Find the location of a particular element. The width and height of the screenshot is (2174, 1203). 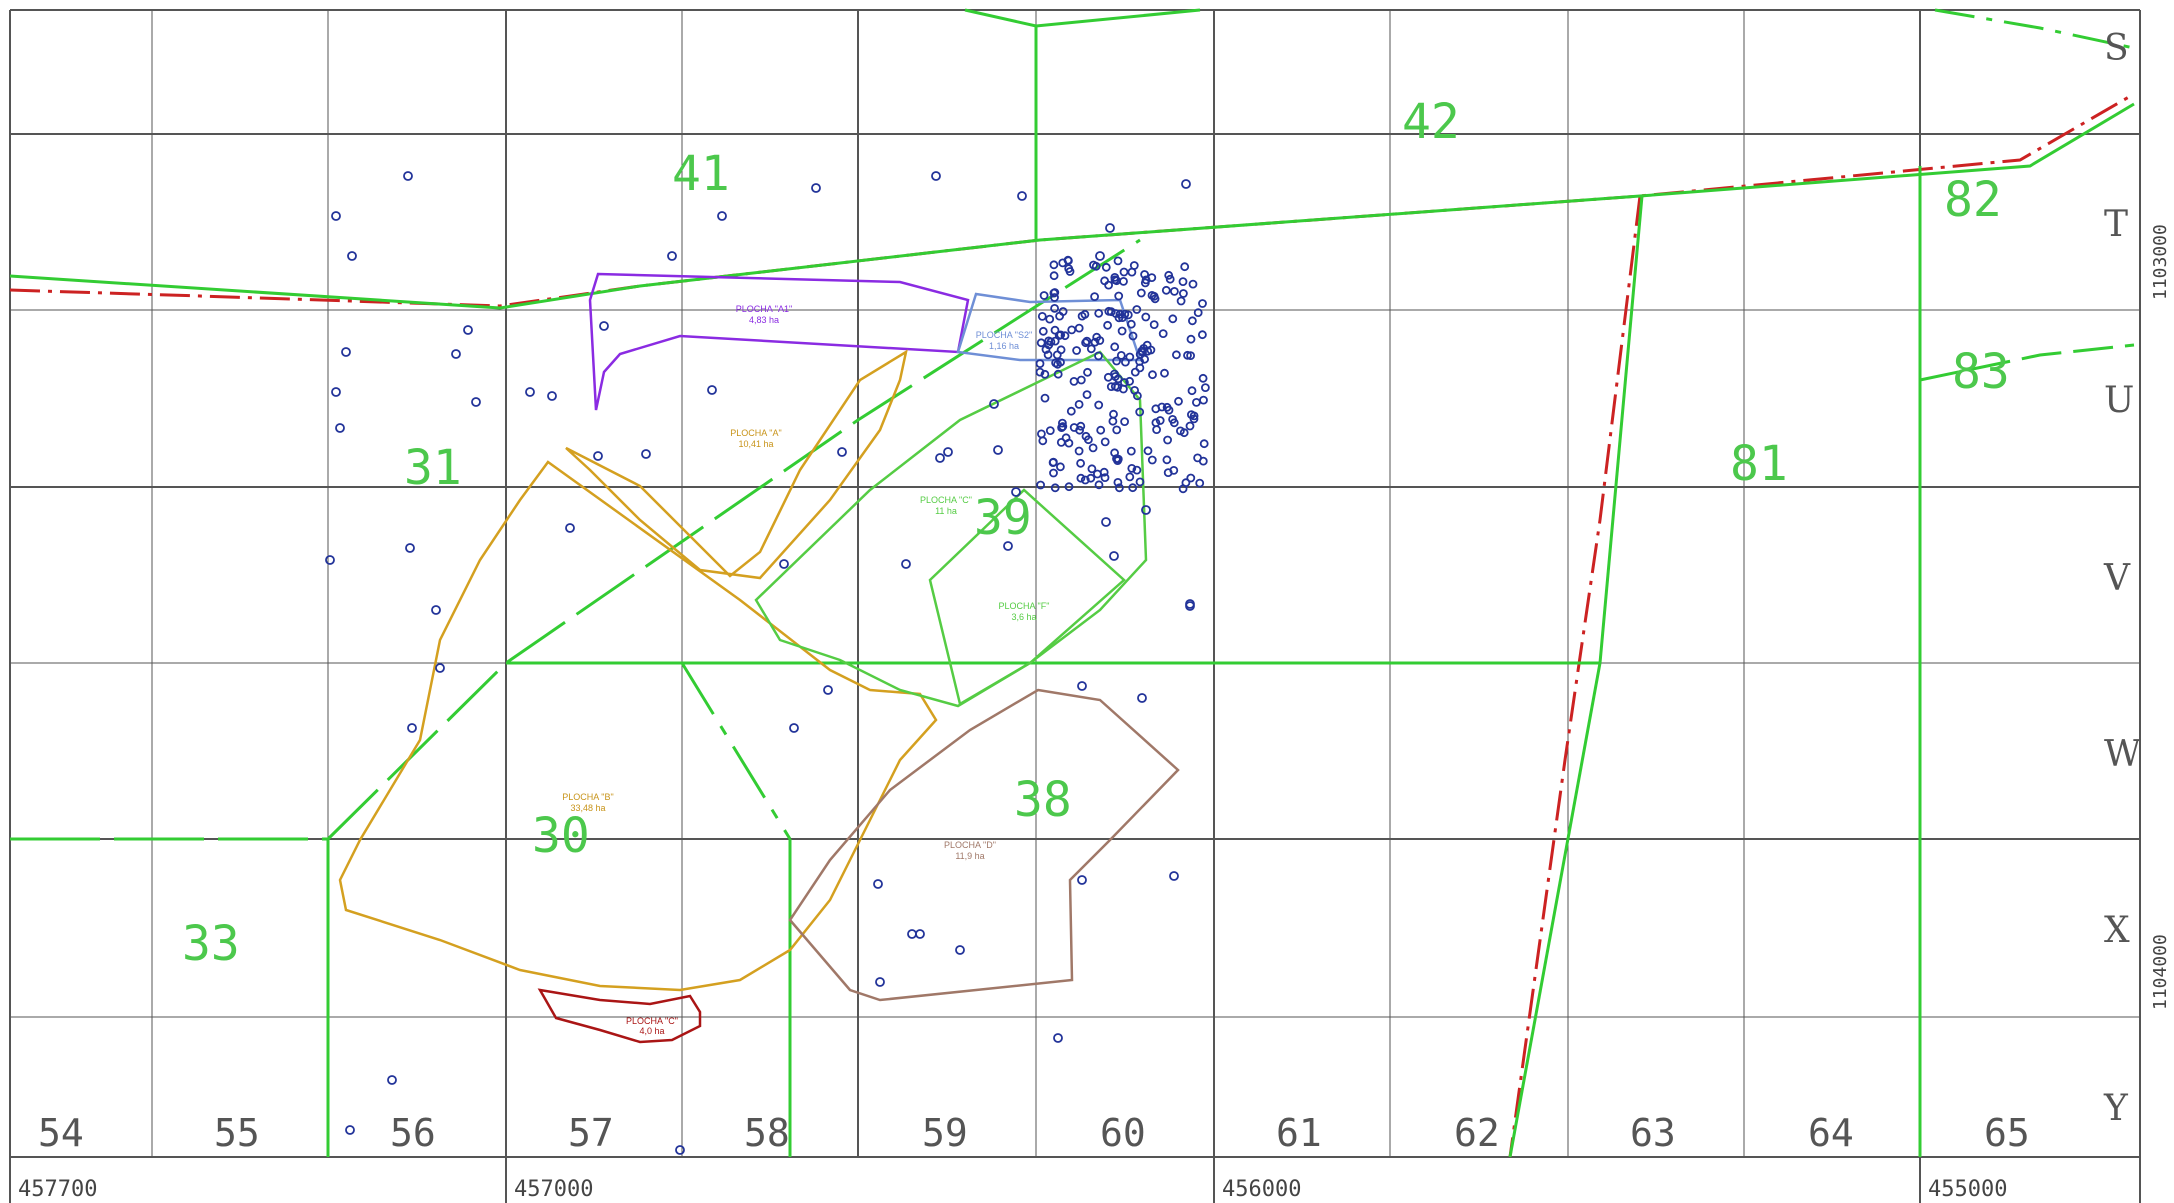

row-label: W is located at coordinates (2122, 754).